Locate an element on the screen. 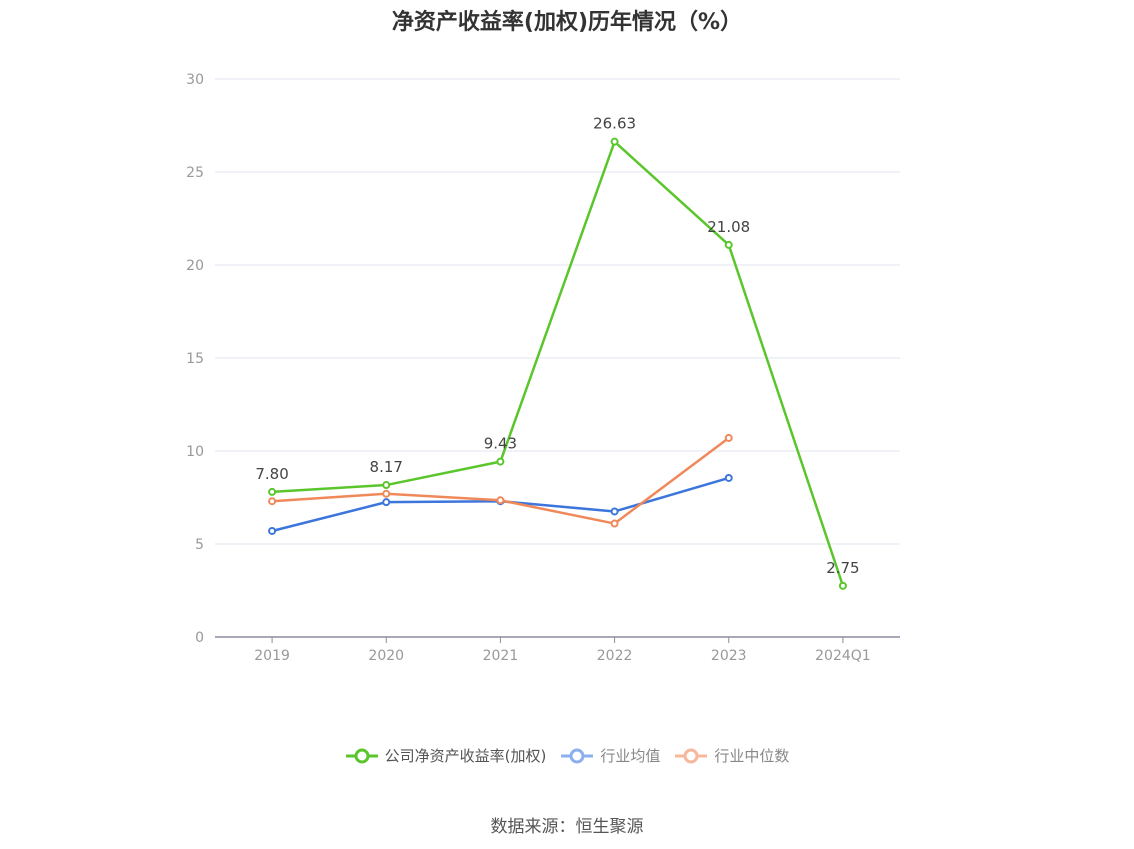 This screenshot has height=849, width=1134. x-tick-label: 2021 is located at coordinates (501, 656).